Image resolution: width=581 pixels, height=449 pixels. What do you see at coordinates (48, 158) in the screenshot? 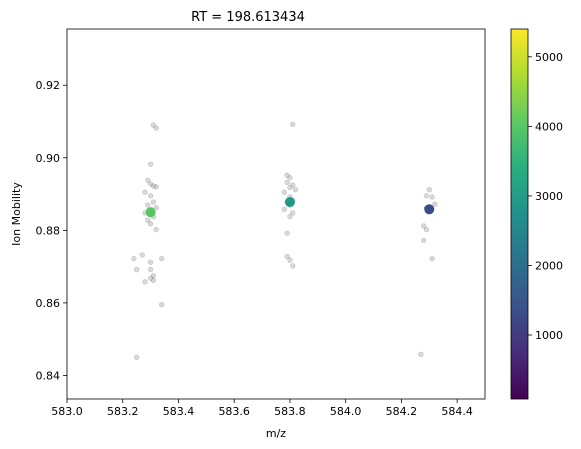
I see `y-tick-label: 0.90` at bounding box center [48, 158].